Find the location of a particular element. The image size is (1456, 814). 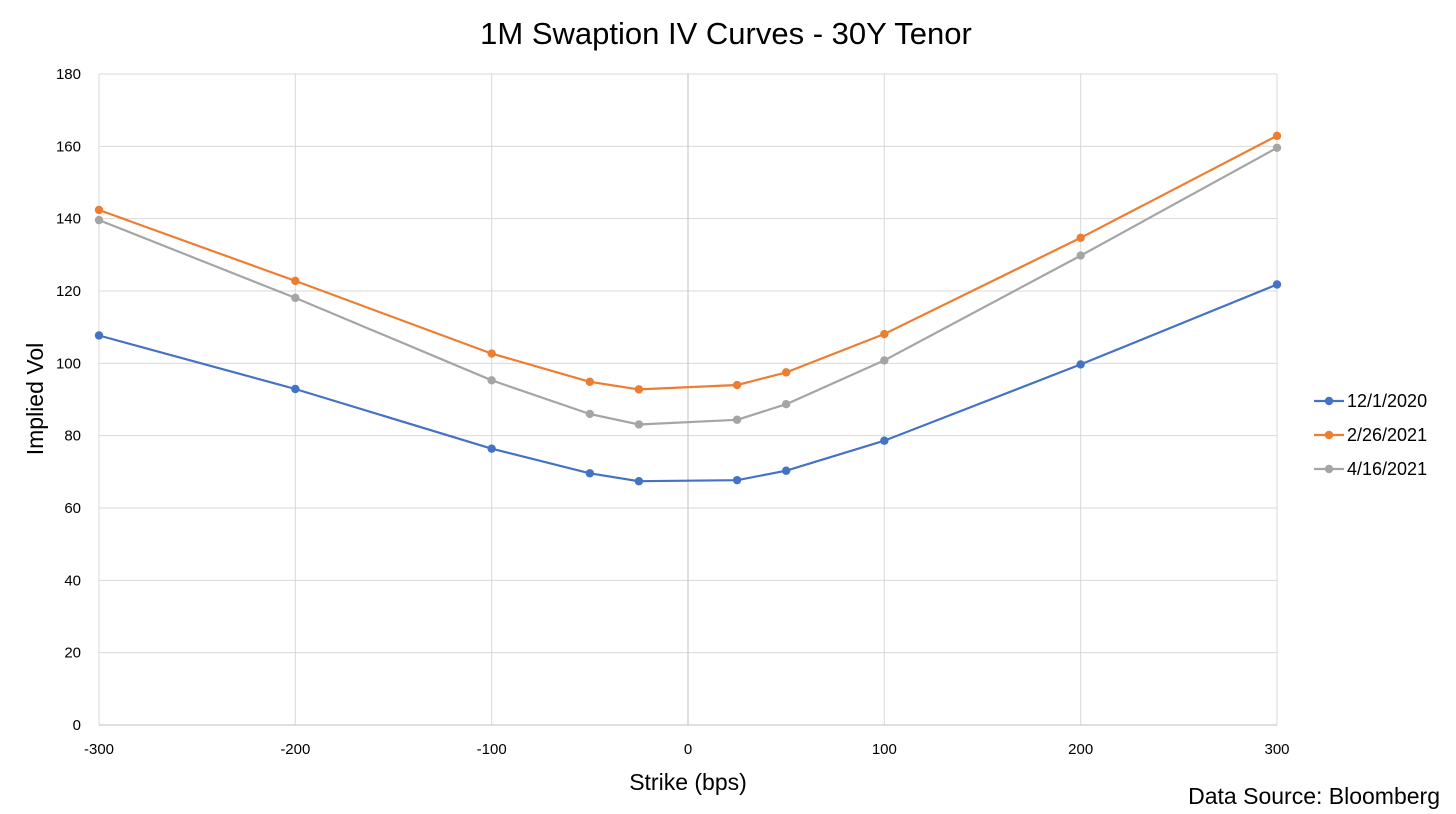

y-tick-label: 100 is located at coordinates (68, 363).